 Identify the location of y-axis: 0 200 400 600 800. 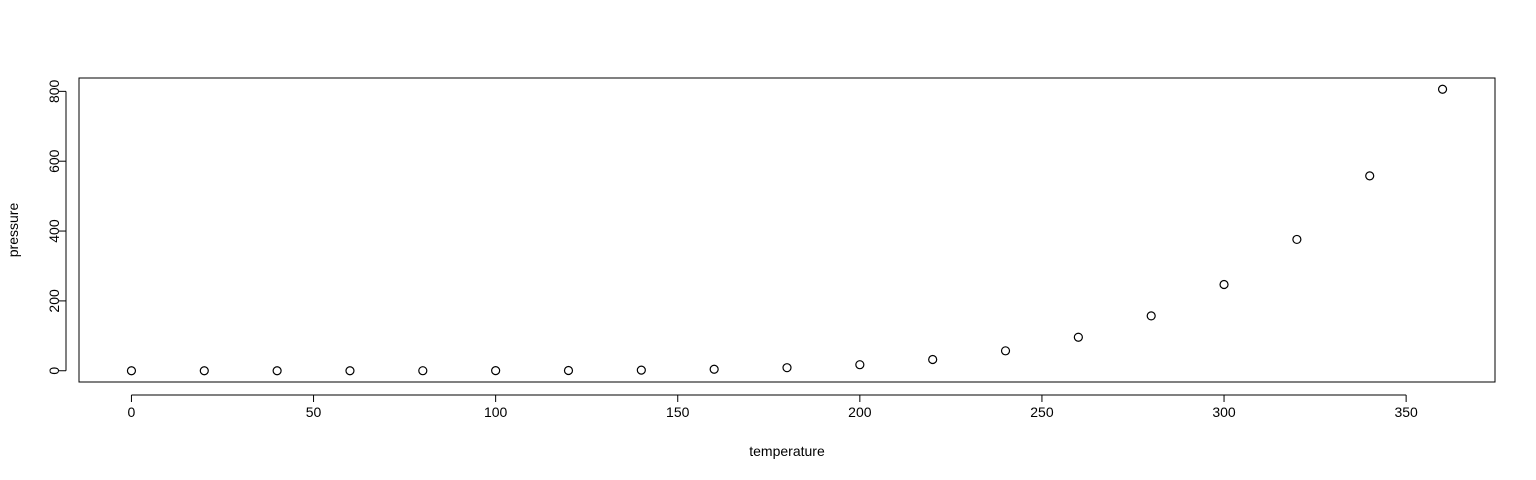
(56, 227).